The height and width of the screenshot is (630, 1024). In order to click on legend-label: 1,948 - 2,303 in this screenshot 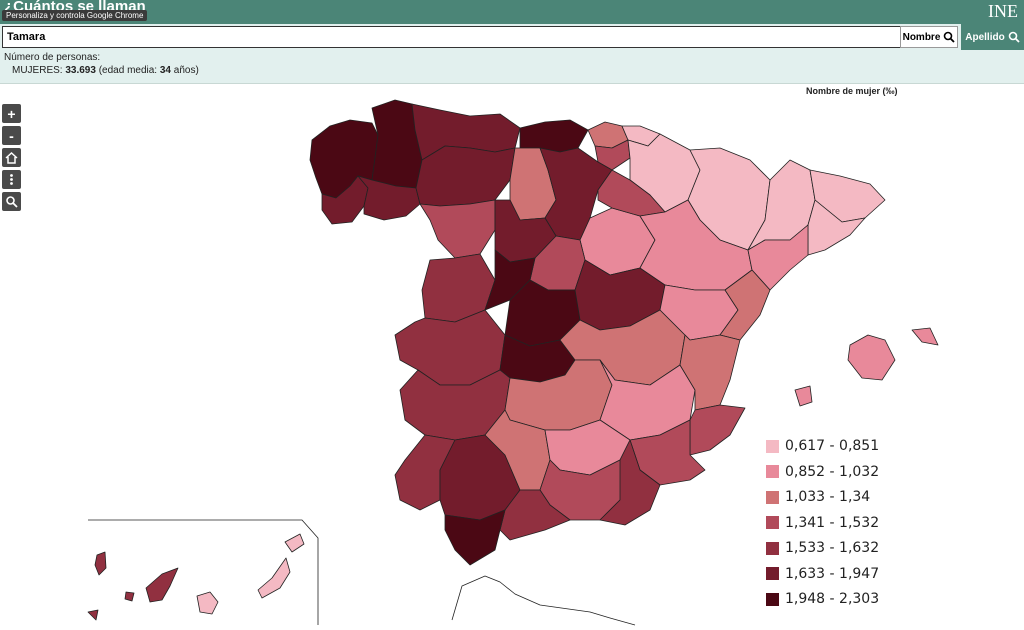, I will do `click(832, 599)`.